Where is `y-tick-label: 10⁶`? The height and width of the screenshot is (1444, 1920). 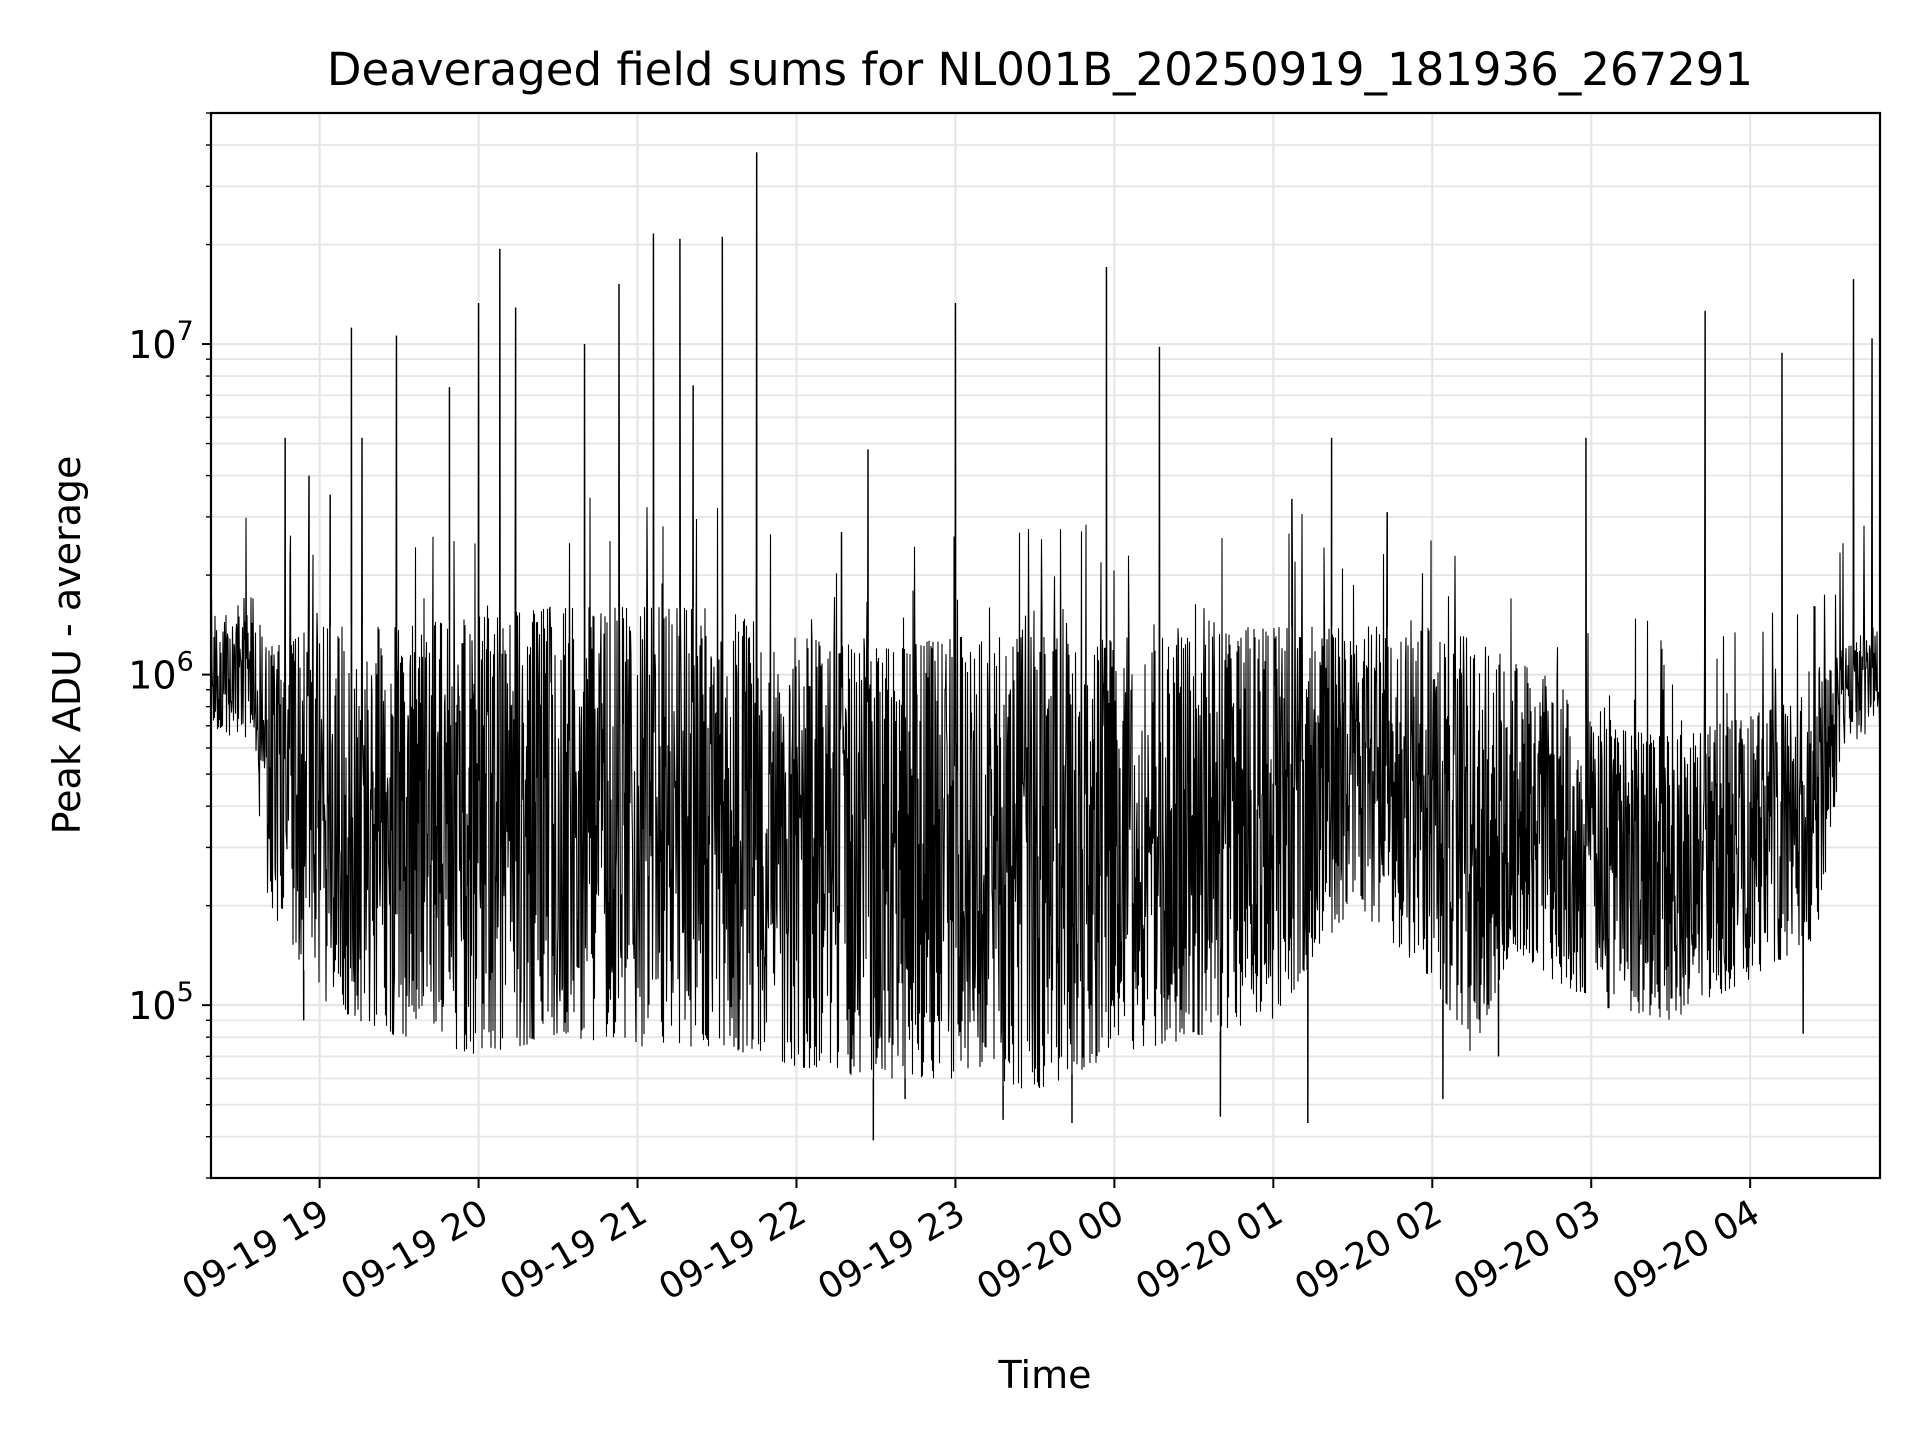 y-tick-label: 10⁶ is located at coordinates (161, 672).